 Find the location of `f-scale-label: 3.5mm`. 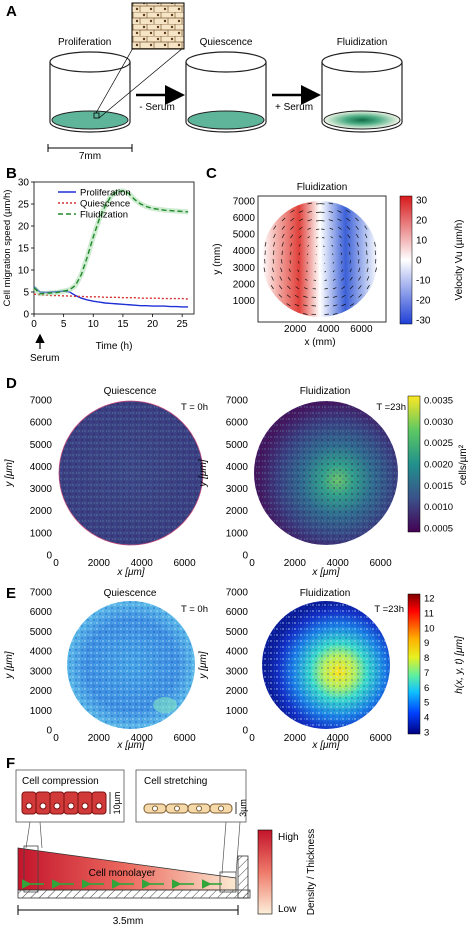

f-scale-label: 3.5mm is located at coordinates (128, 921).